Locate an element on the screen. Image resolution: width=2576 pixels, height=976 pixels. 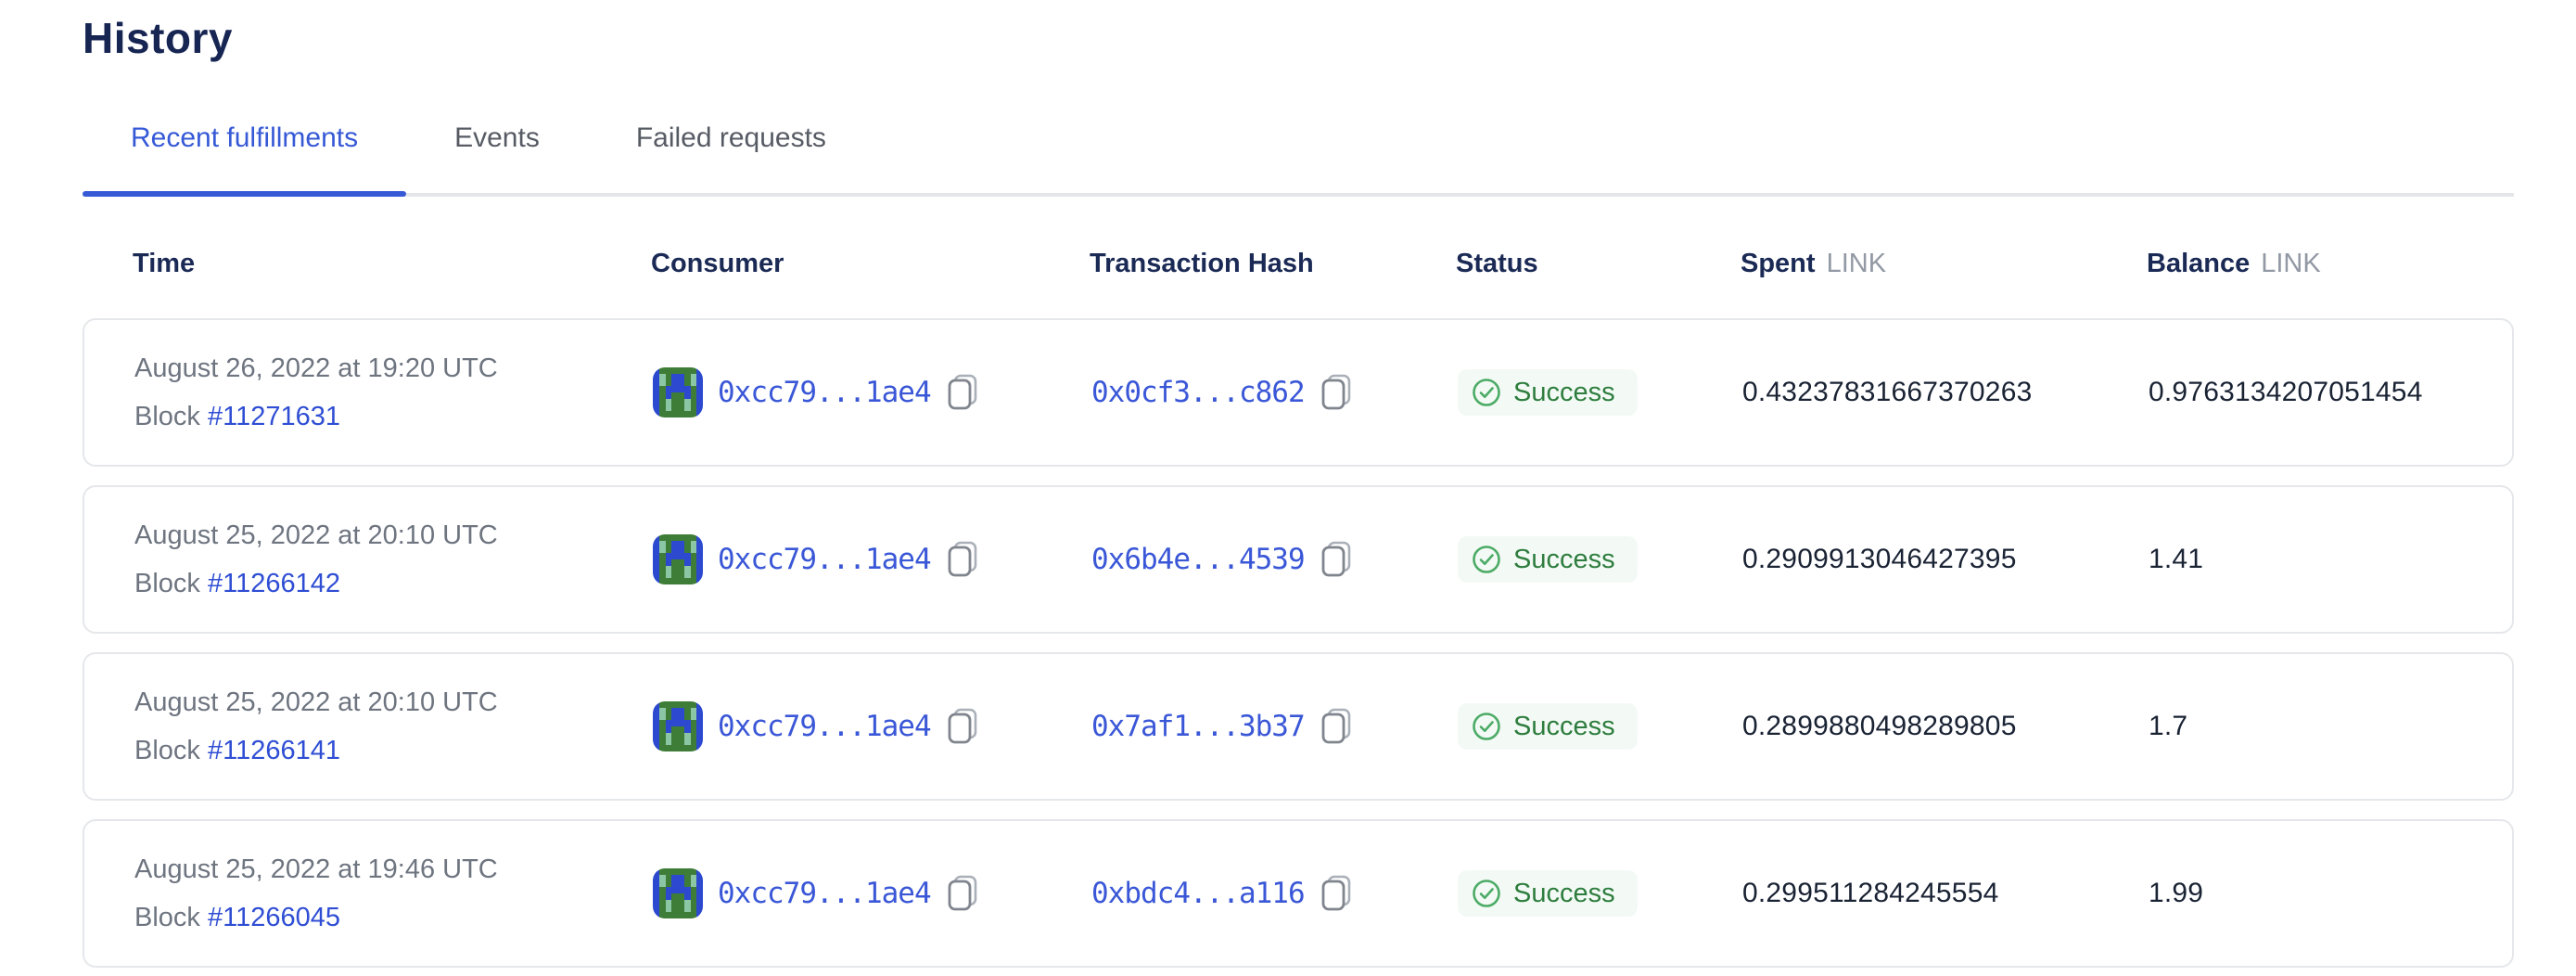
block-line: Block #11266141 is located at coordinates (393, 750).